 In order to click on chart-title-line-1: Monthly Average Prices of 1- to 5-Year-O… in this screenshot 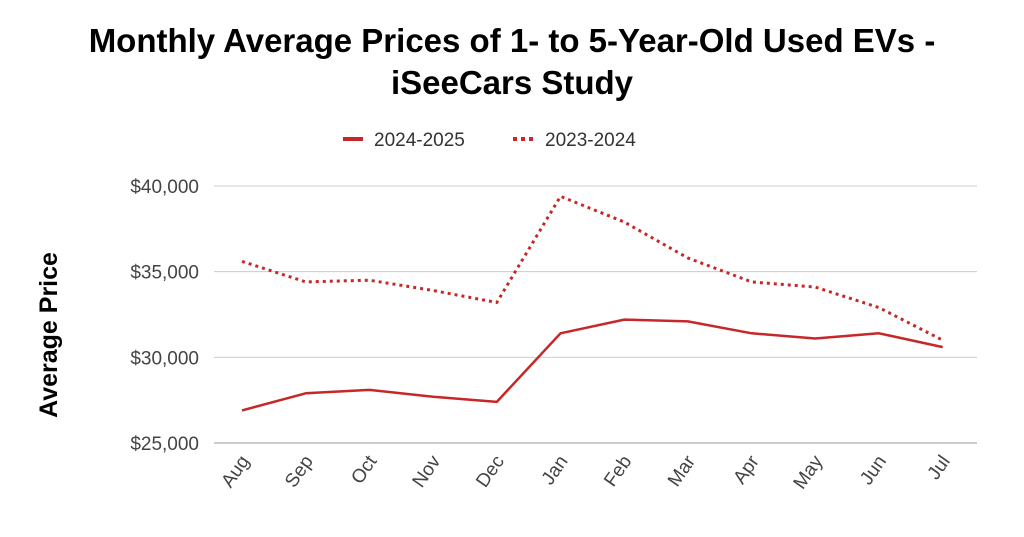, I will do `click(512, 40)`.